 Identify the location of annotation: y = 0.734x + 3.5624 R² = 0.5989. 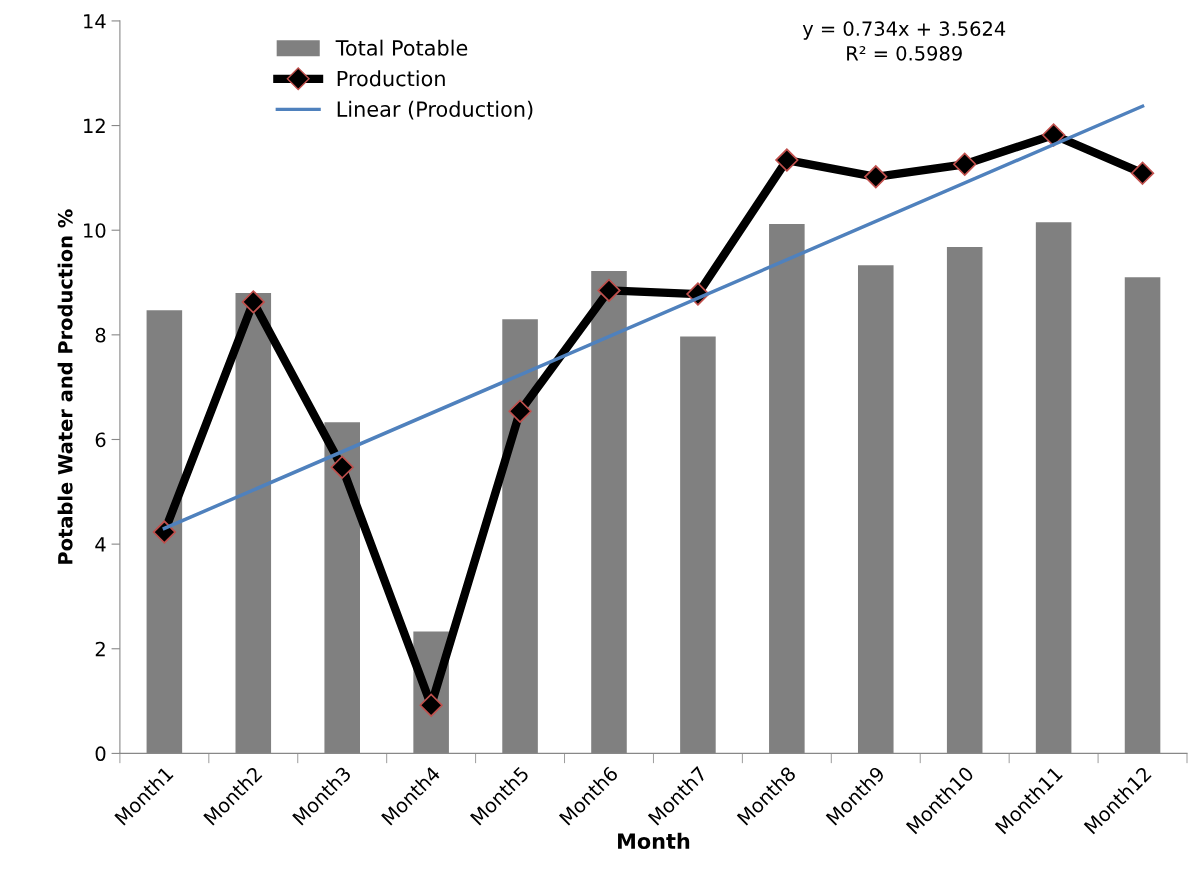
(904, 41).